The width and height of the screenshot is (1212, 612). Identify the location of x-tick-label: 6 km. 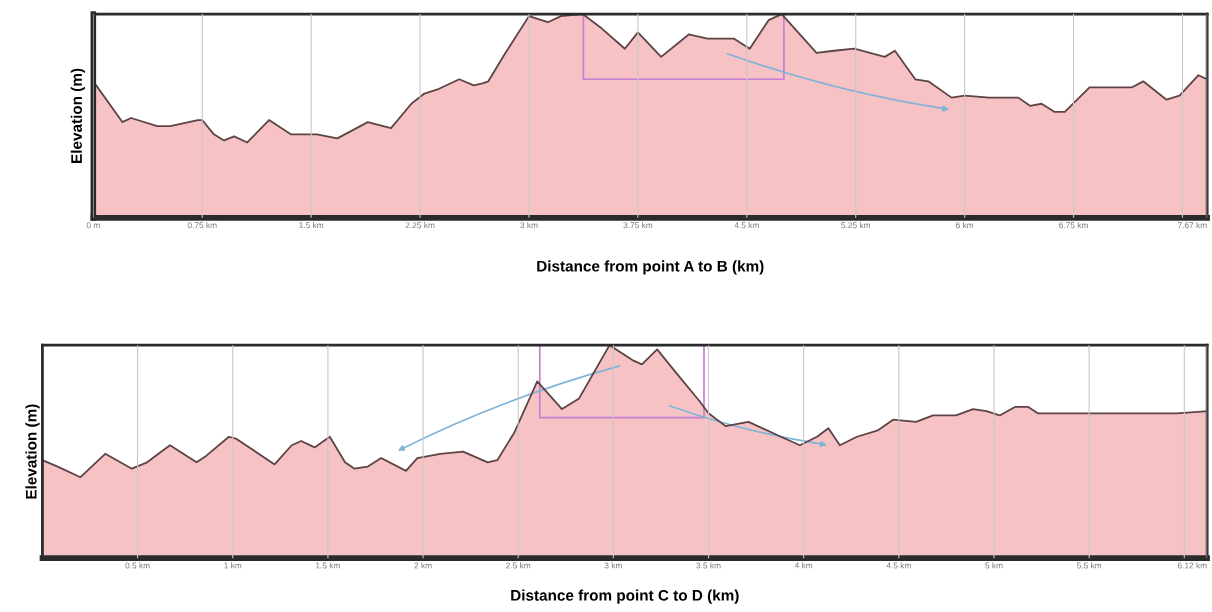
(965, 225).